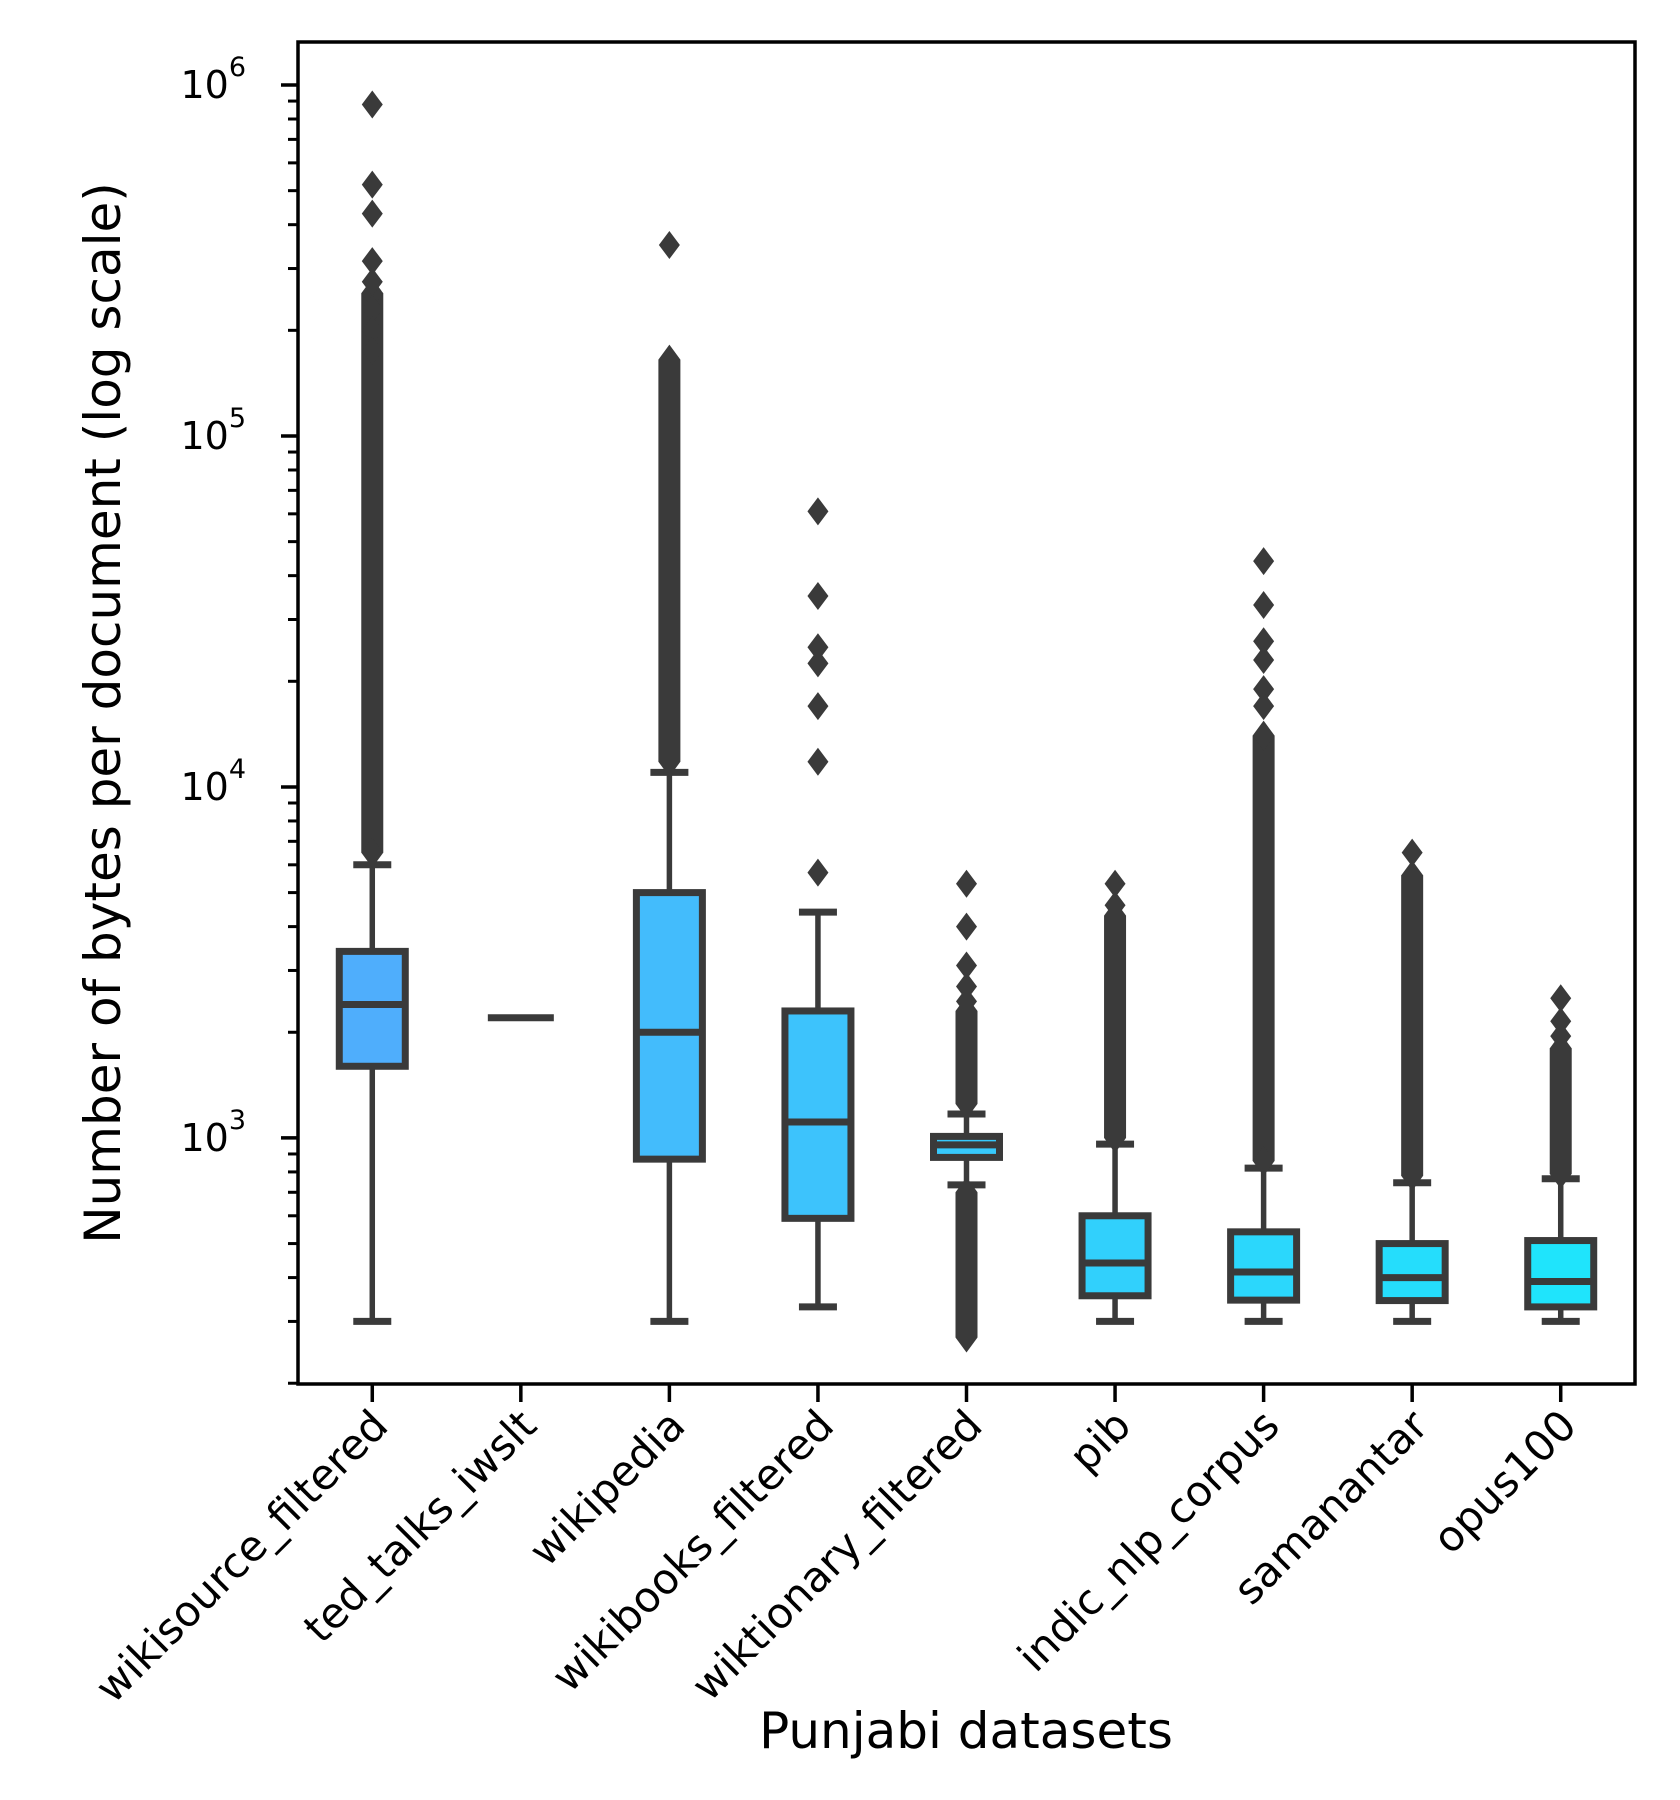  I want to click on box-samanantar, so click(1412, 1272).